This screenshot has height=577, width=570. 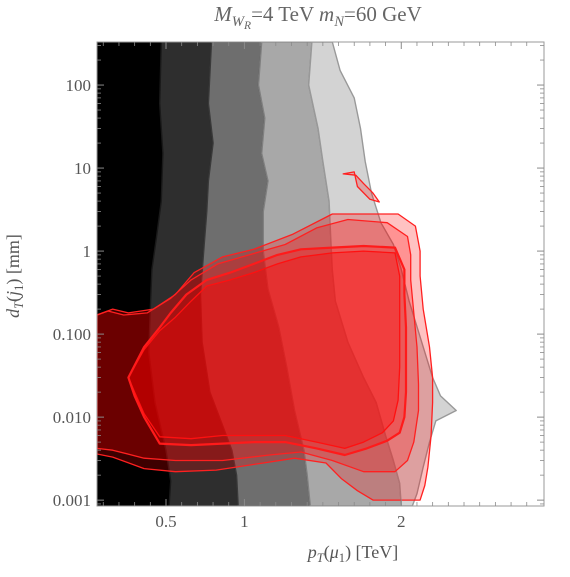 I want to click on y-tick-label: 0.100, so click(x=72, y=334).